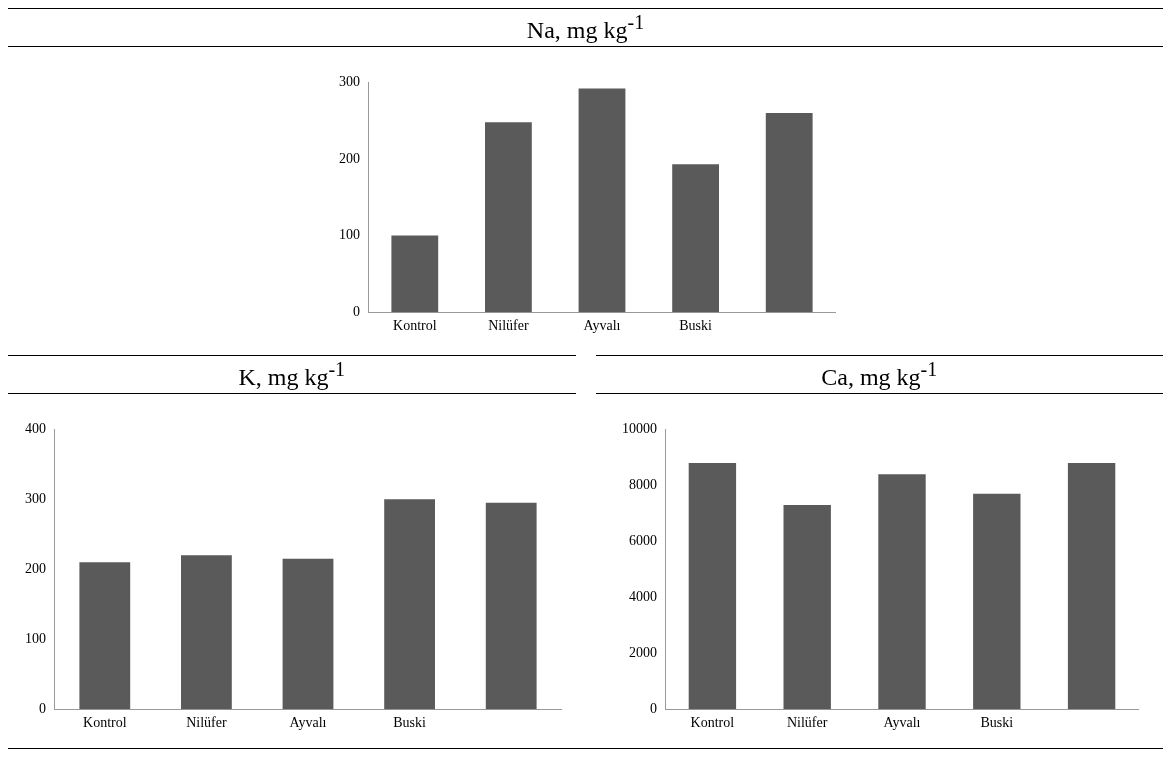  Describe the element at coordinates (35, 429) in the screenshot. I see `y-tick-label: 400` at that location.